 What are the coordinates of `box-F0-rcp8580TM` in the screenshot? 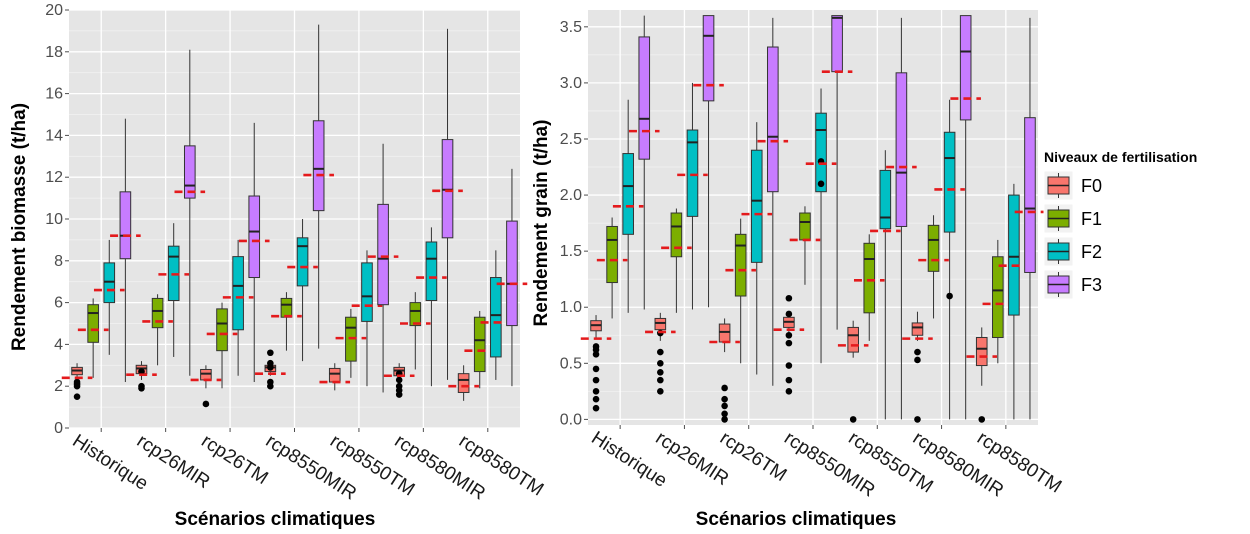 It's located at (463, 383).